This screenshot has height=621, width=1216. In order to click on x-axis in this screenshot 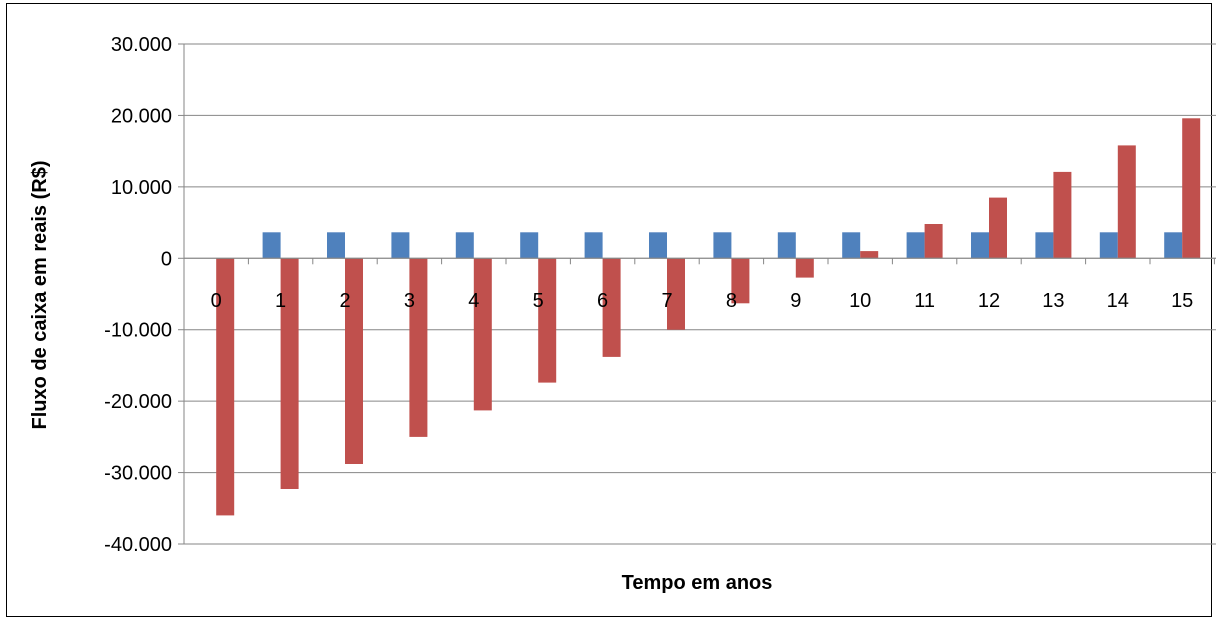, I will do `click(699, 261)`.